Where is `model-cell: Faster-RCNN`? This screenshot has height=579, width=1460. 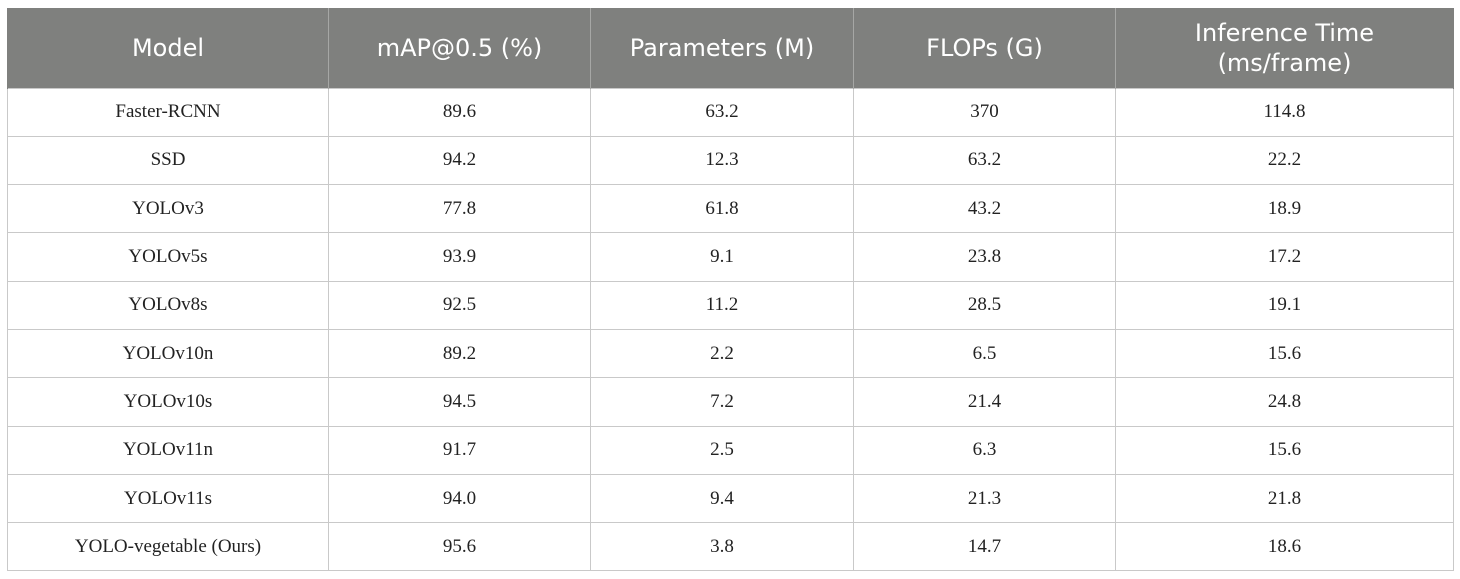 model-cell: Faster-RCNN is located at coordinates (168, 112).